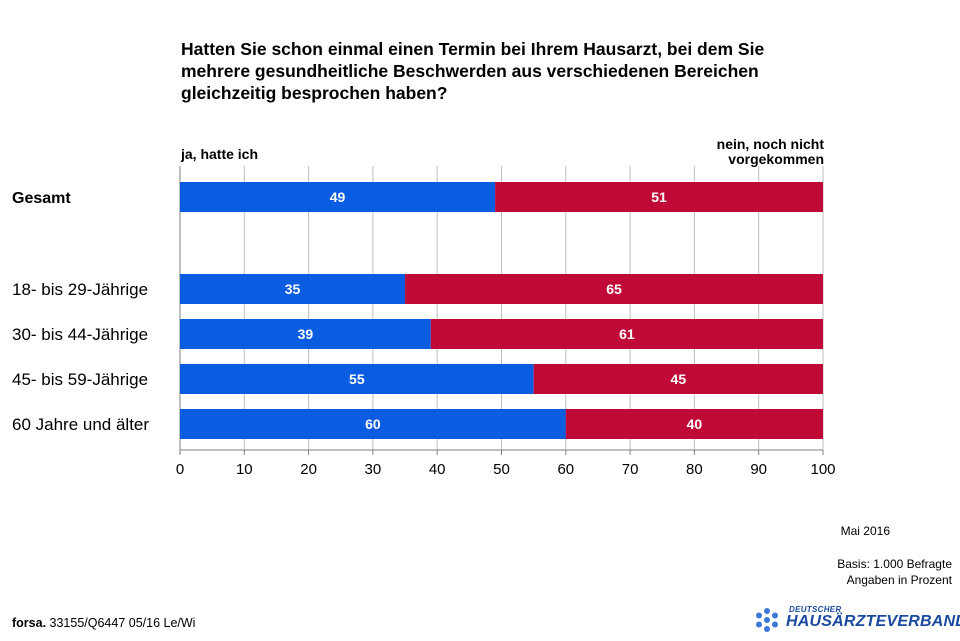 This screenshot has height=641, width=960. I want to click on hausaerzteverband-logo: DEUTSCHER HAUSÄRZTEVERBAND, so click(856, 619).